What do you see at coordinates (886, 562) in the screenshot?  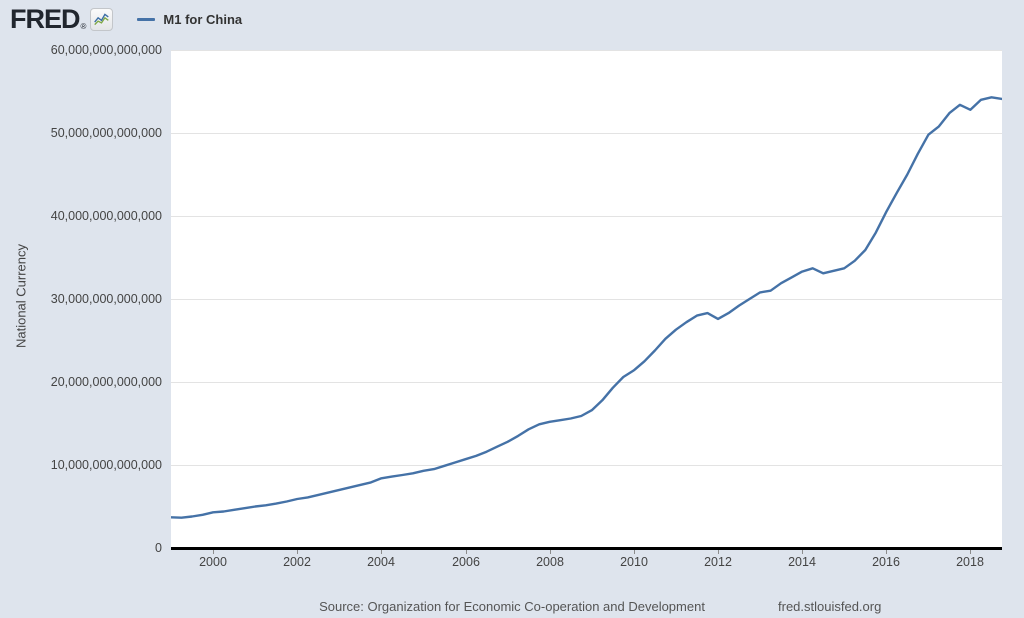 I see `x-axis-tick-label: 2016` at bounding box center [886, 562].